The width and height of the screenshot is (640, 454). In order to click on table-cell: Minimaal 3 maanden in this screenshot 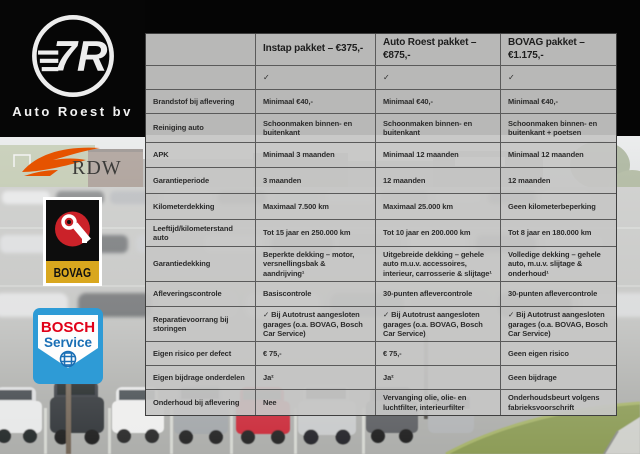, I will do `click(315, 155)`.